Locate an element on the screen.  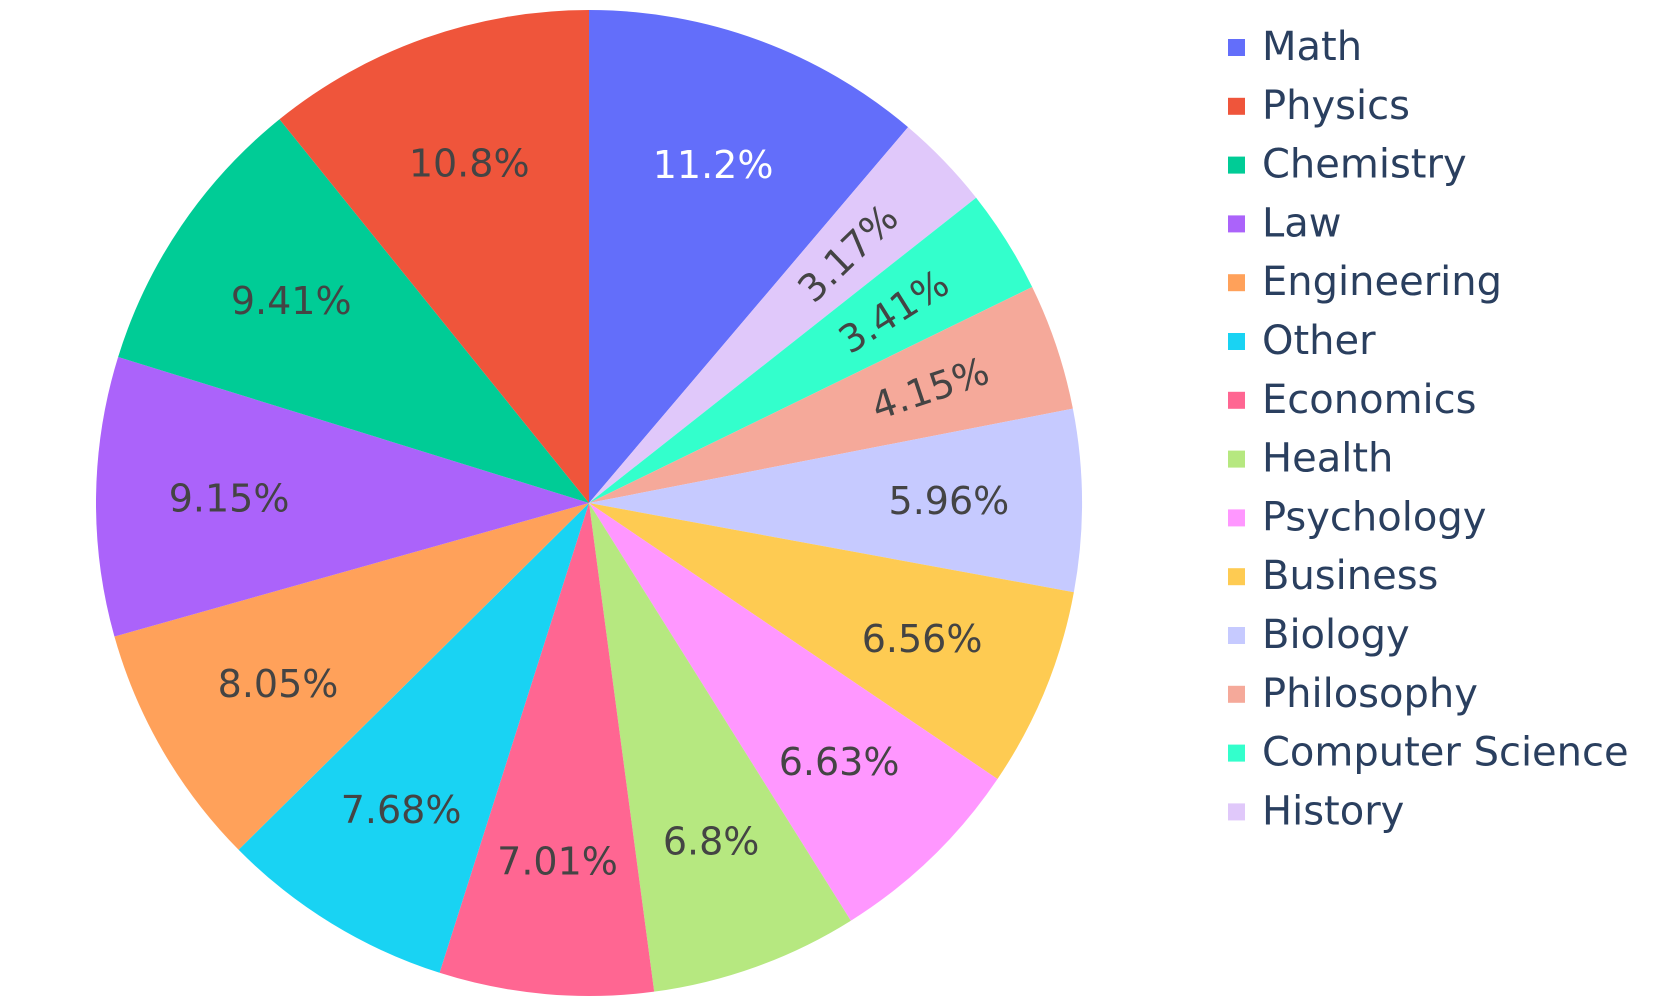
legend-item-chemistry: Chemistry is located at coordinates (1347, 165).